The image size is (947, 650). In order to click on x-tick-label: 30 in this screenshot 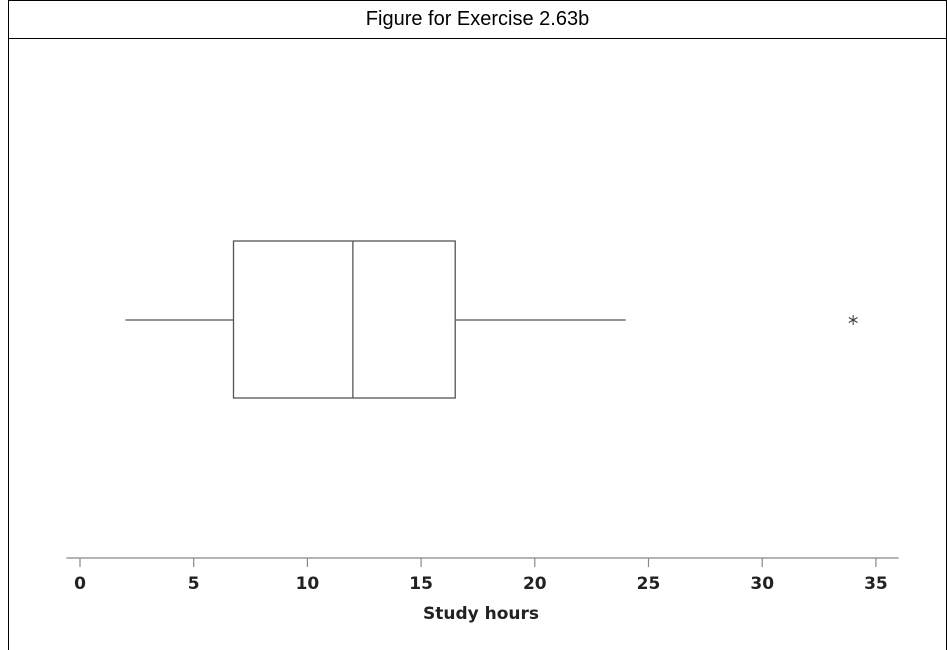, I will do `click(762, 584)`.